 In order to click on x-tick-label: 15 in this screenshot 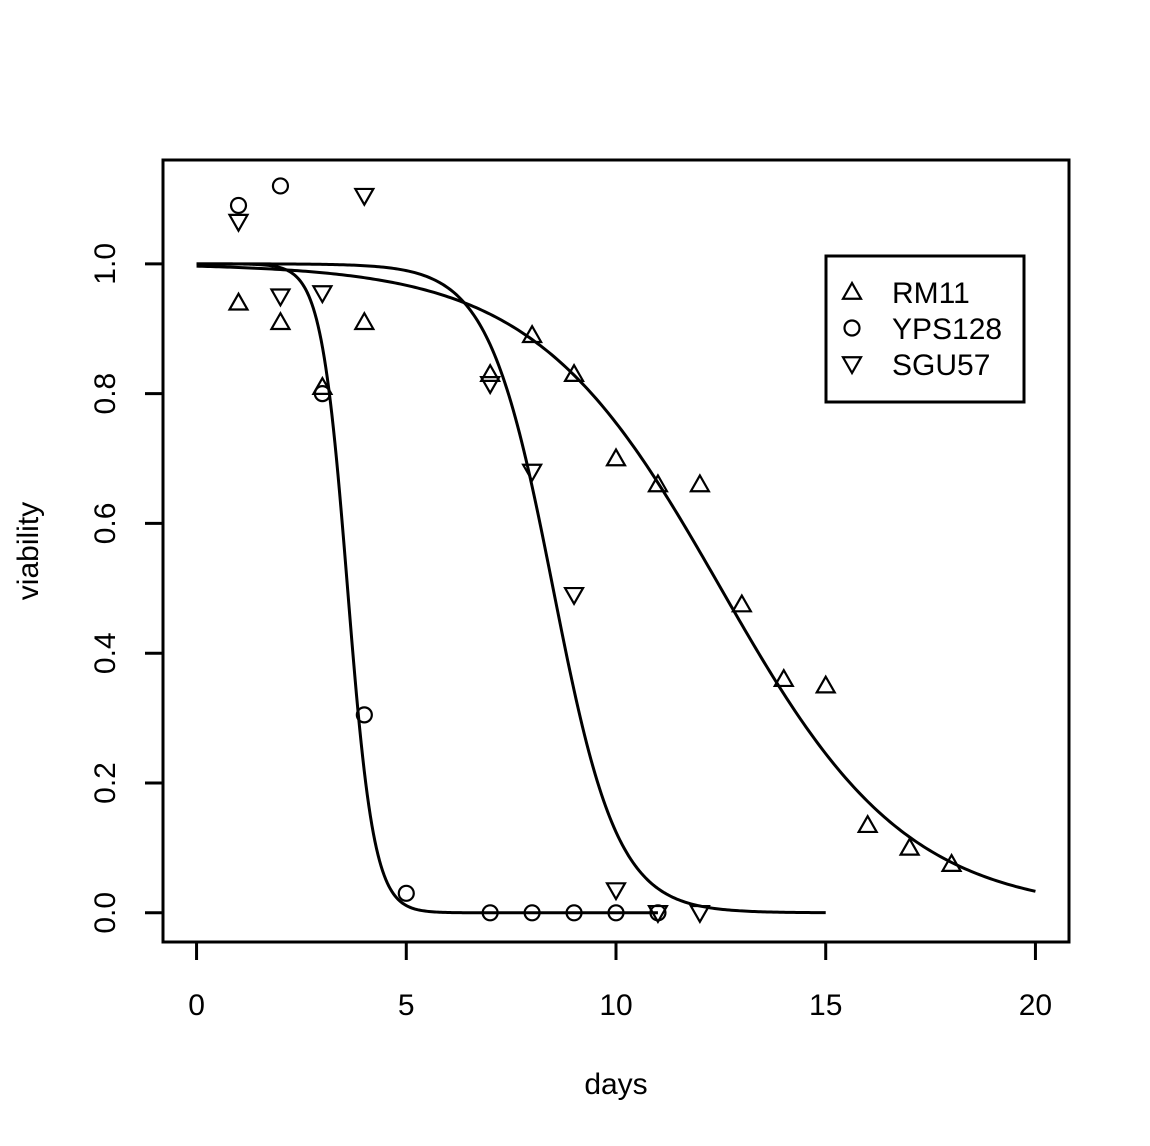, I will do `click(825, 1005)`.